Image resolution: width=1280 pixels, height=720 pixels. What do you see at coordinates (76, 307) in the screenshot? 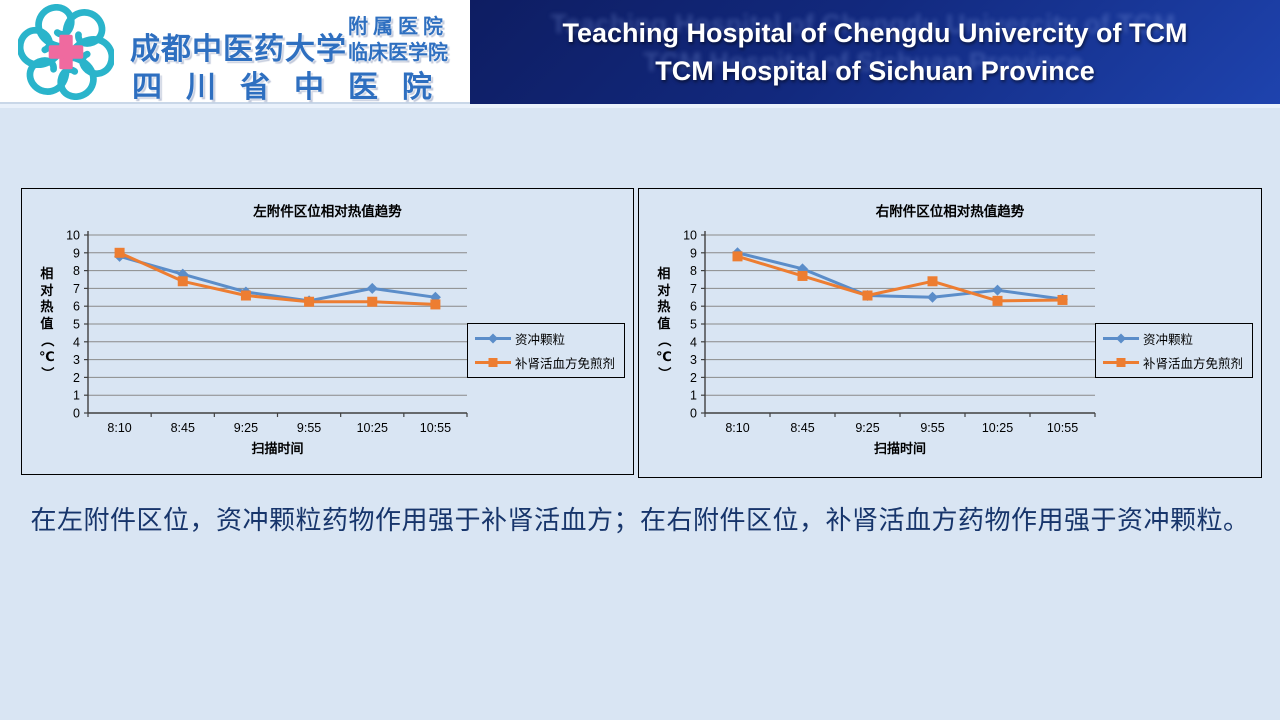
I see `y-tick-label: 6` at bounding box center [76, 307].